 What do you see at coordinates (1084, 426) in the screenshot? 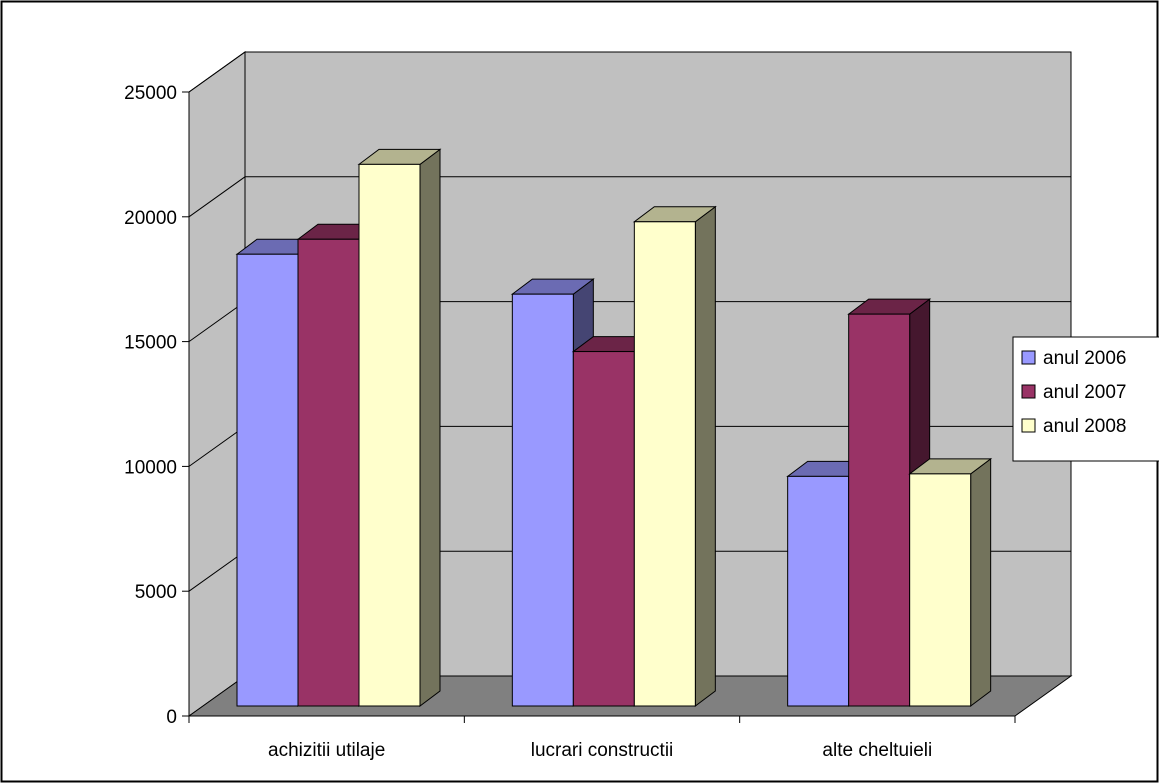
I see `legend-label: anul 2008` at bounding box center [1084, 426].